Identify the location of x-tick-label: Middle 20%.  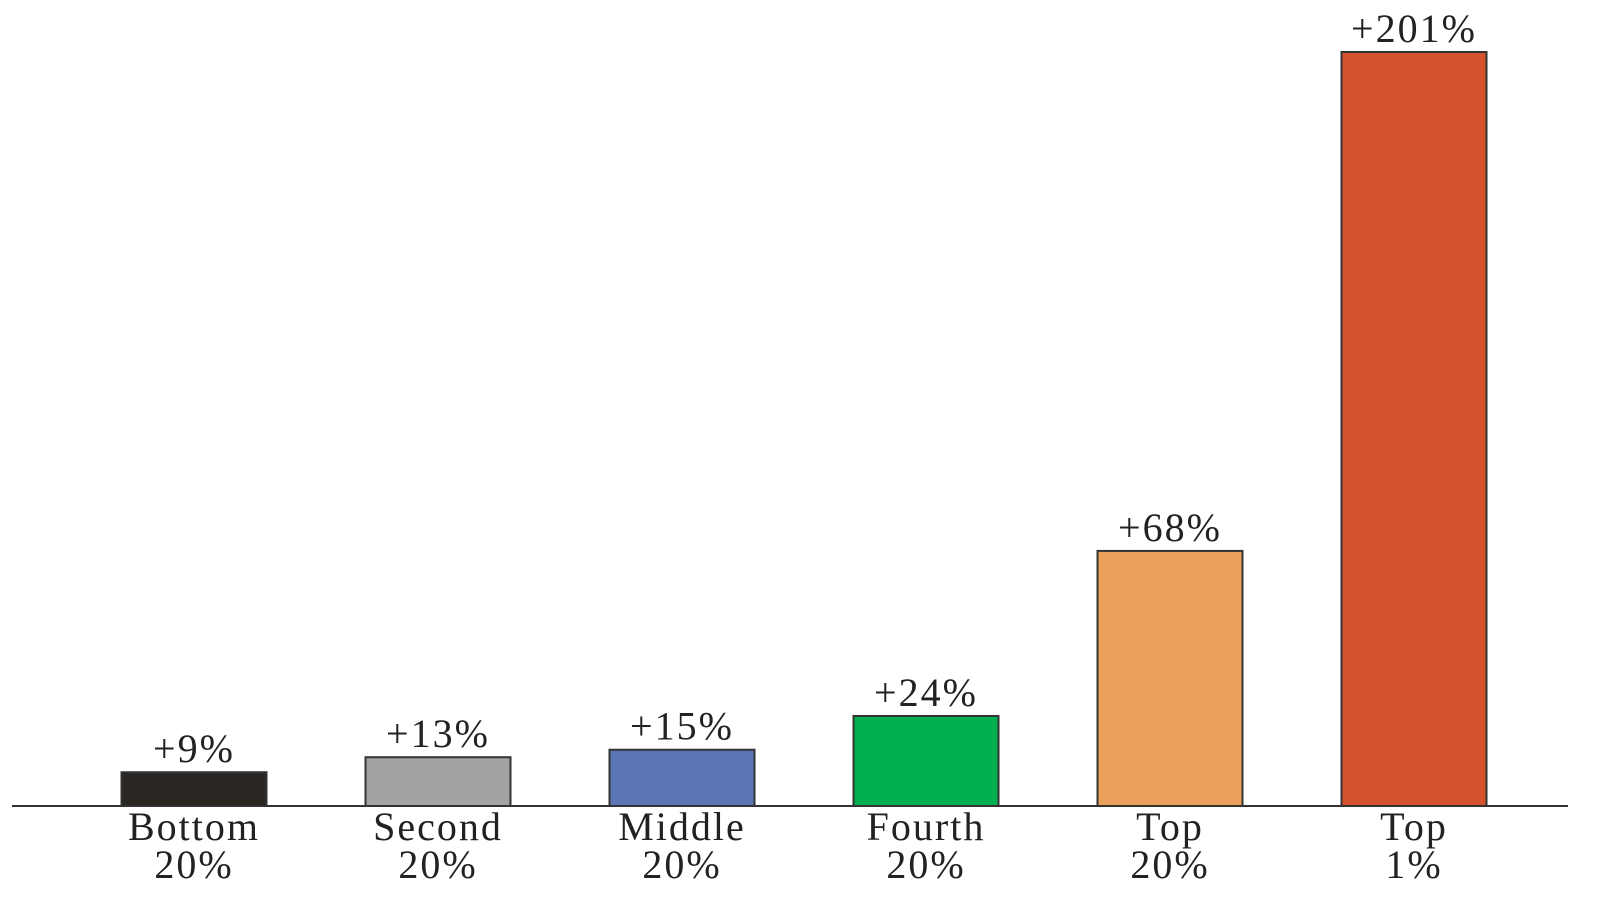
(682, 845).